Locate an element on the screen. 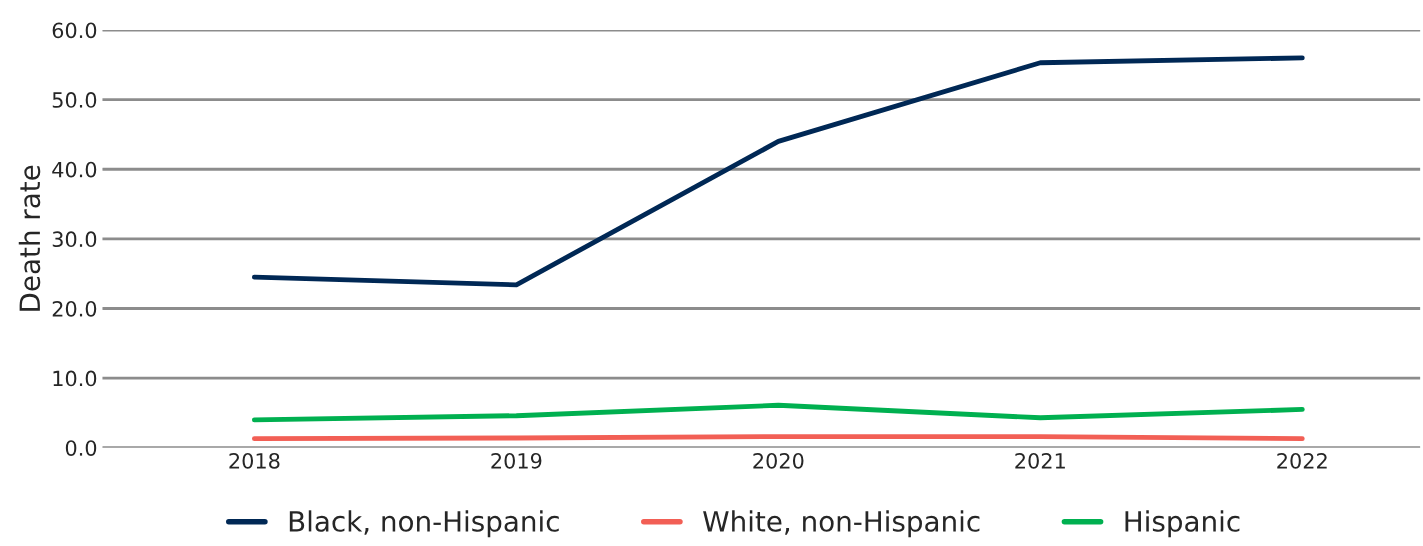  x-tick-label: 2020 is located at coordinates (778, 460).